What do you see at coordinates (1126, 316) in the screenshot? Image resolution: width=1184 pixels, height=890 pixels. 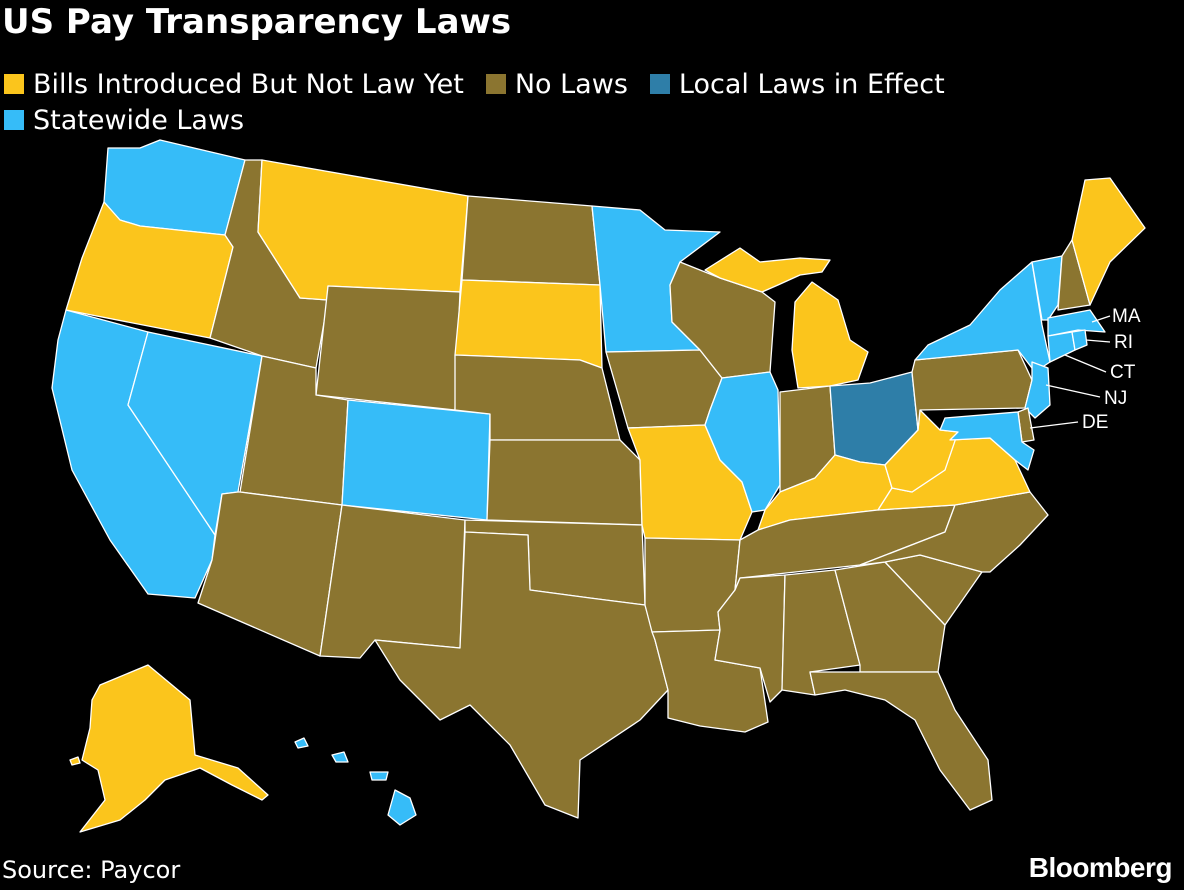 I see `callout-MA: MA` at bounding box center [1126, 316].